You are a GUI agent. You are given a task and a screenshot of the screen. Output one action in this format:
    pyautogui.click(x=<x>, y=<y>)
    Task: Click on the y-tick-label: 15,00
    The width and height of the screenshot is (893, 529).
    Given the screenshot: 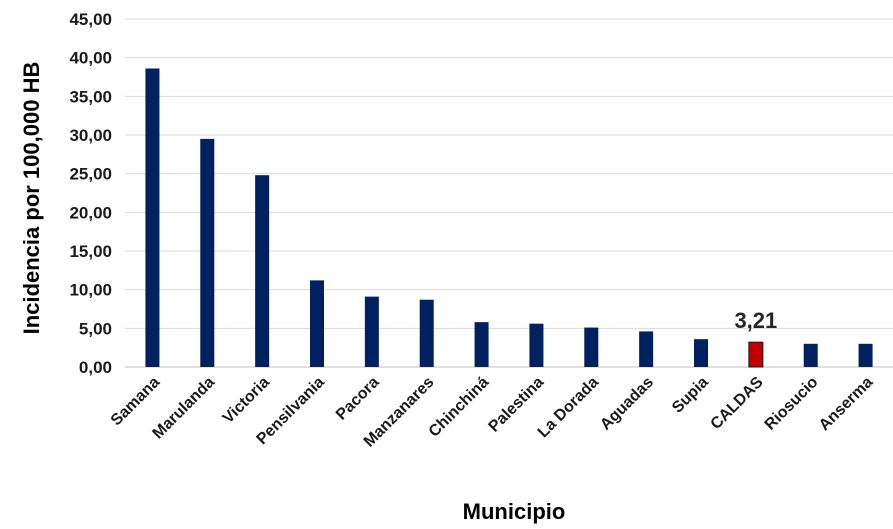 What is the action you would take?
    pyautogui.click(x=90, y=251)
    